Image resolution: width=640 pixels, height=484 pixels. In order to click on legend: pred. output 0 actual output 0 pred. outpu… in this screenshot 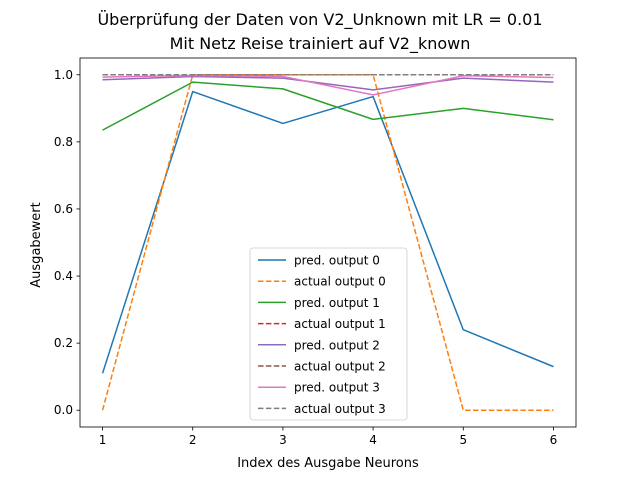, I will do `click(328, 334)`.